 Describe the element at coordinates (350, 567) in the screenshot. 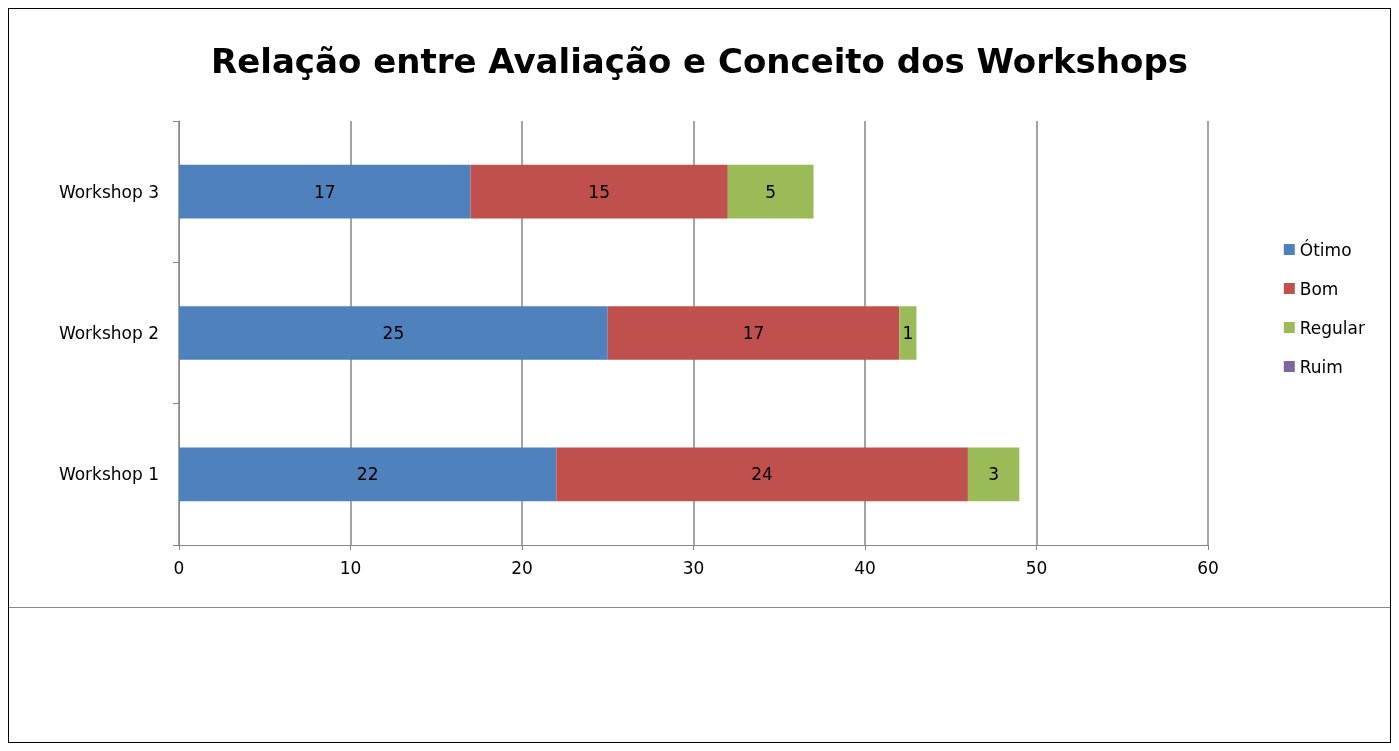

I see `x-tick-label: 10` at that location.